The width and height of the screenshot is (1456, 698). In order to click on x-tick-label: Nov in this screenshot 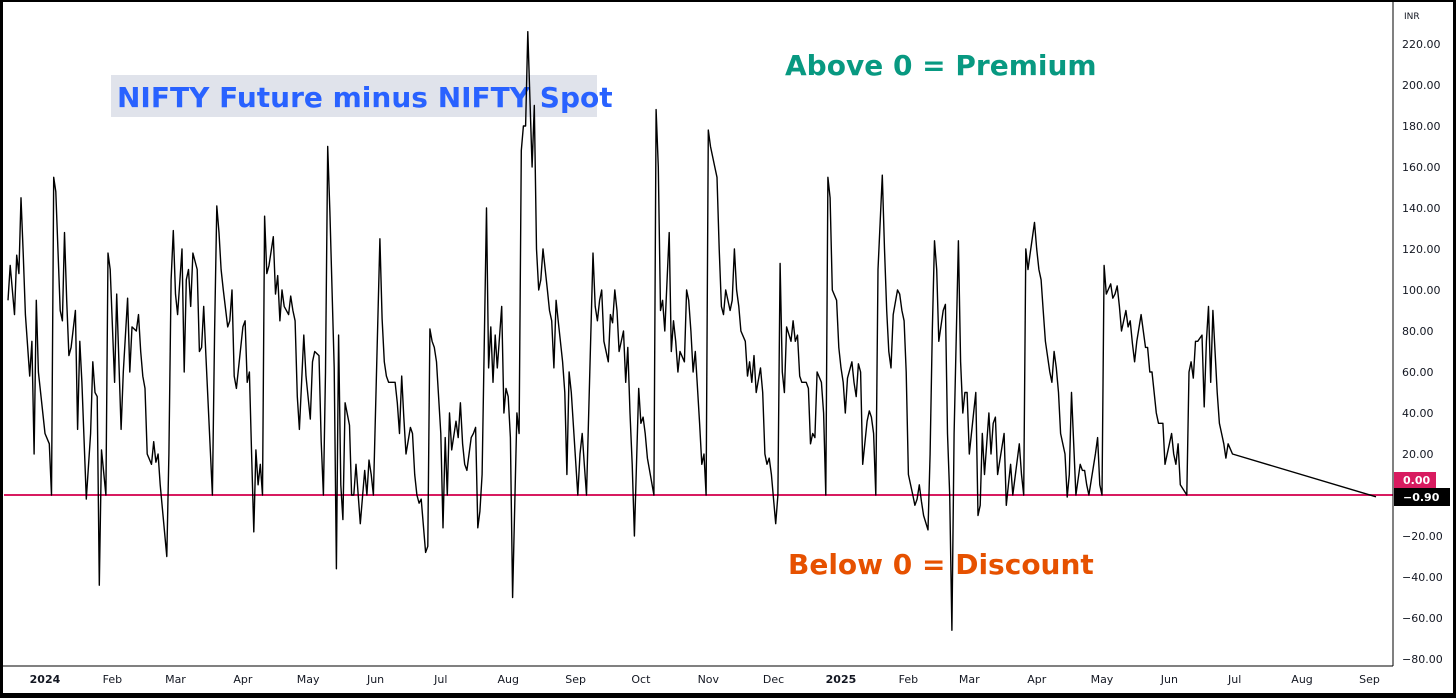, I will do `click(709, 679)`.